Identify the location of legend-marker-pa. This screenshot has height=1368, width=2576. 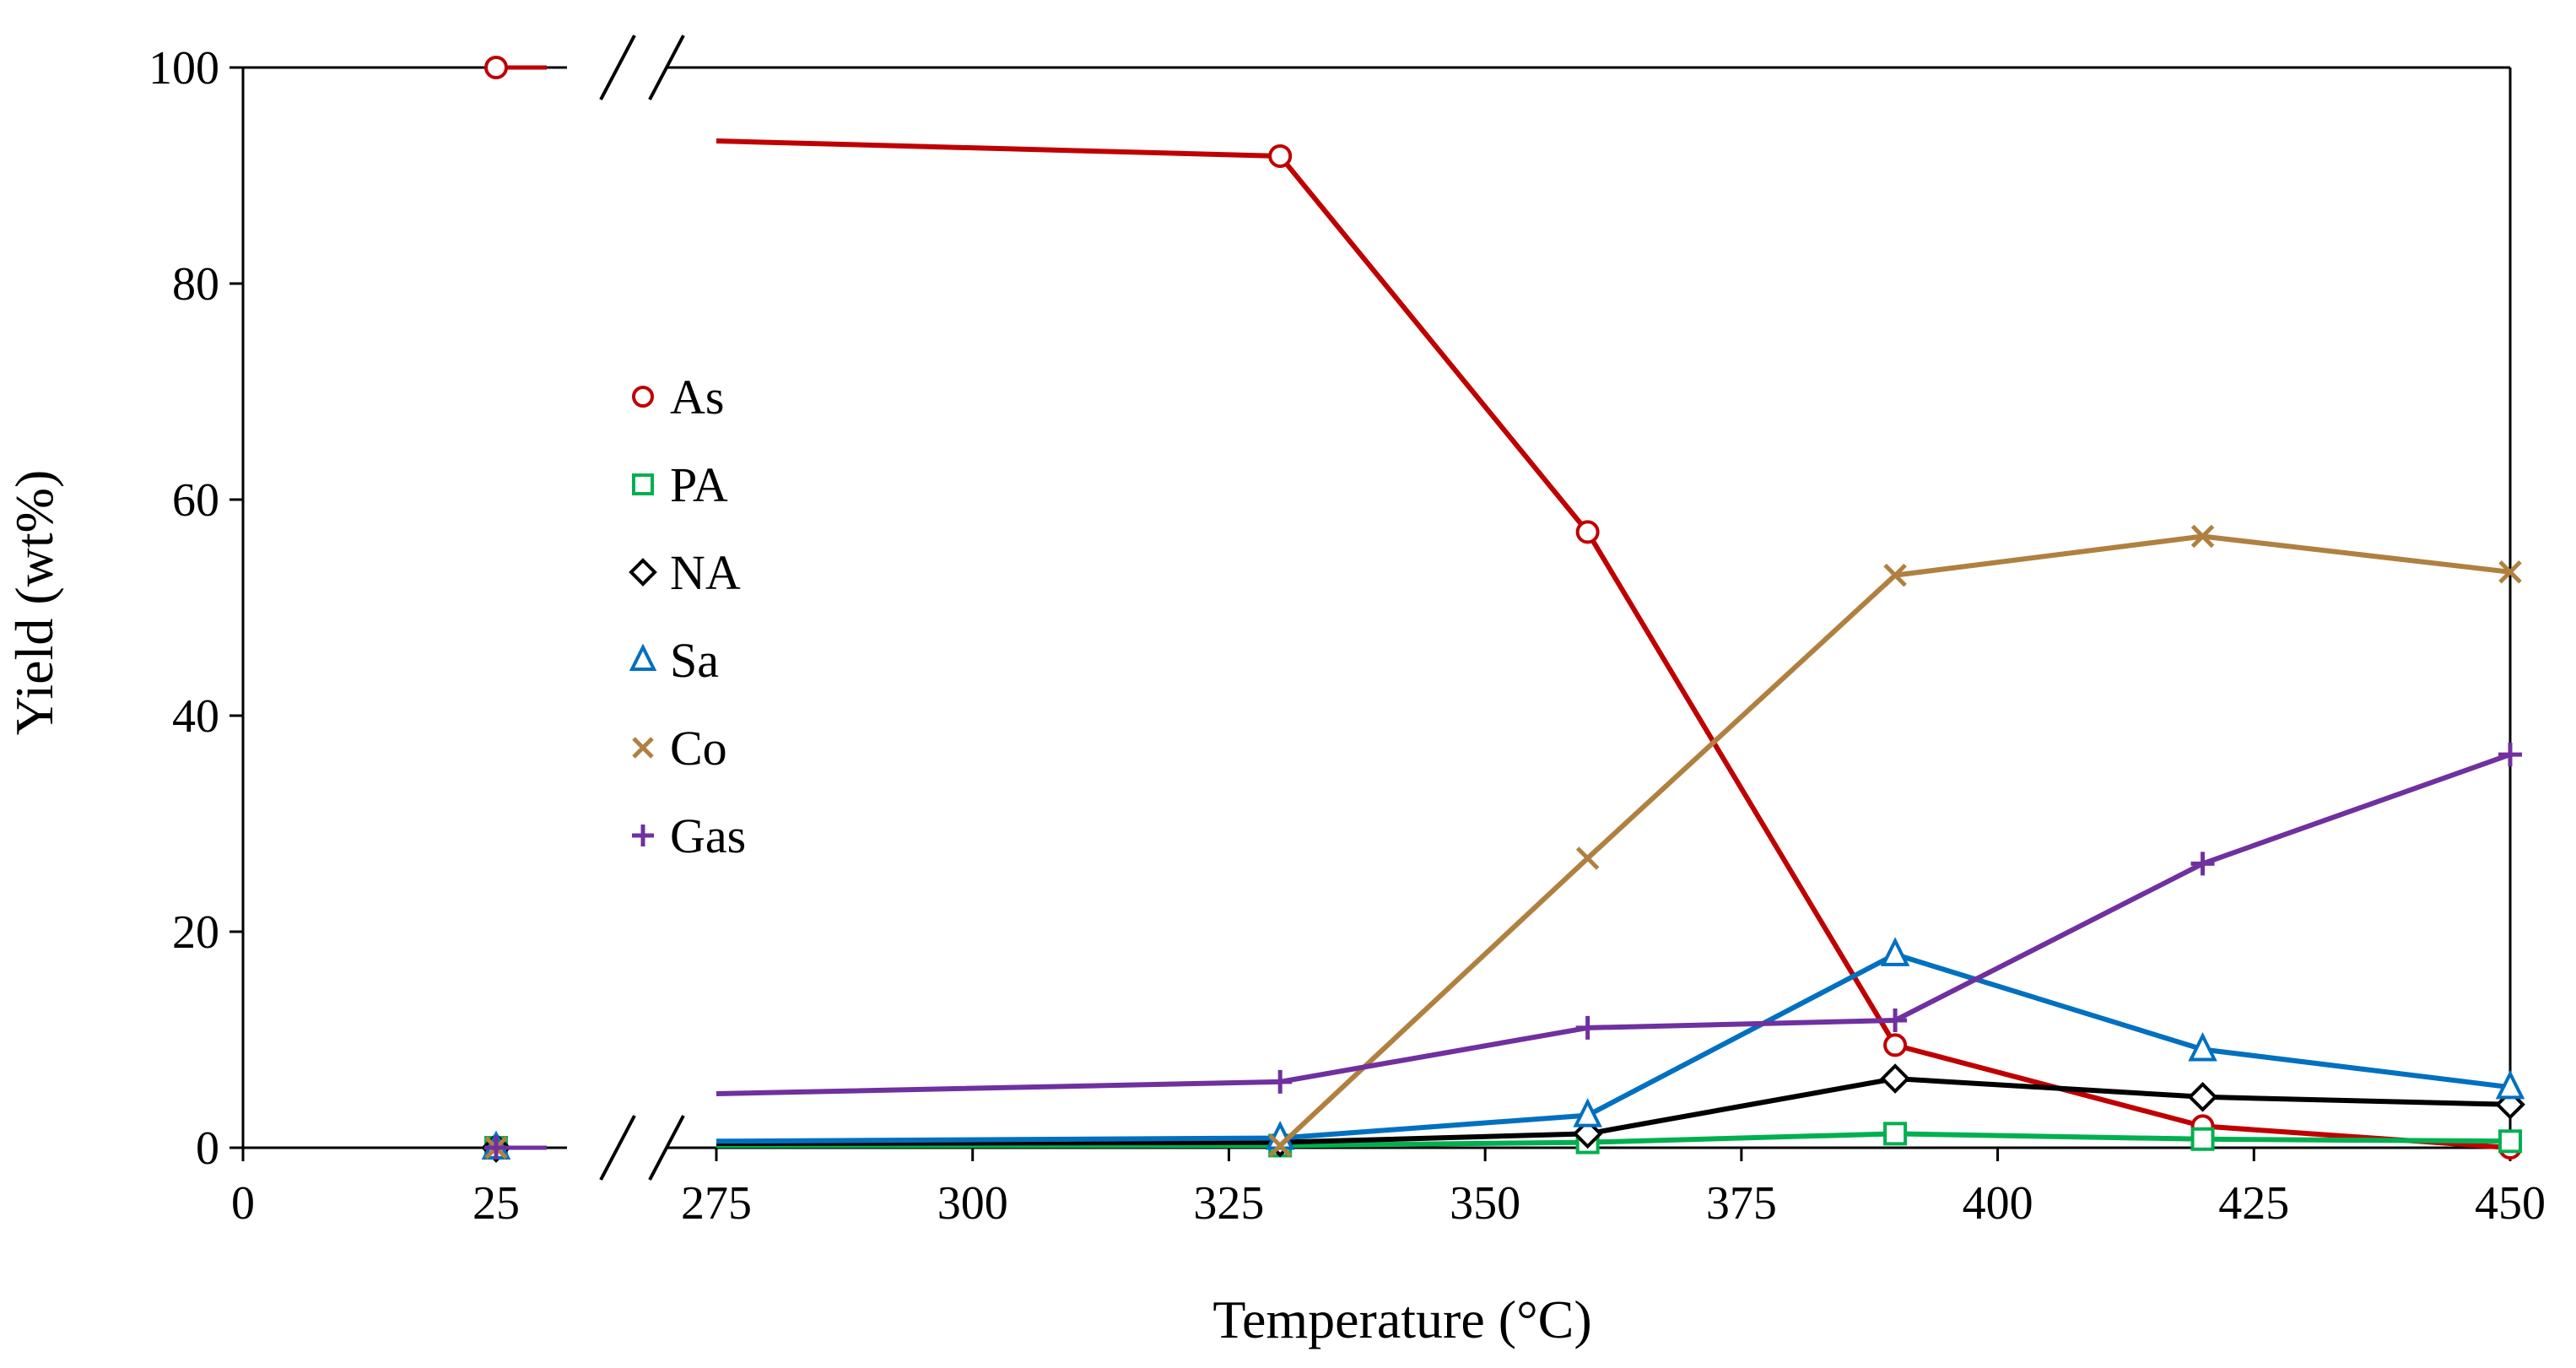
(643, 484).